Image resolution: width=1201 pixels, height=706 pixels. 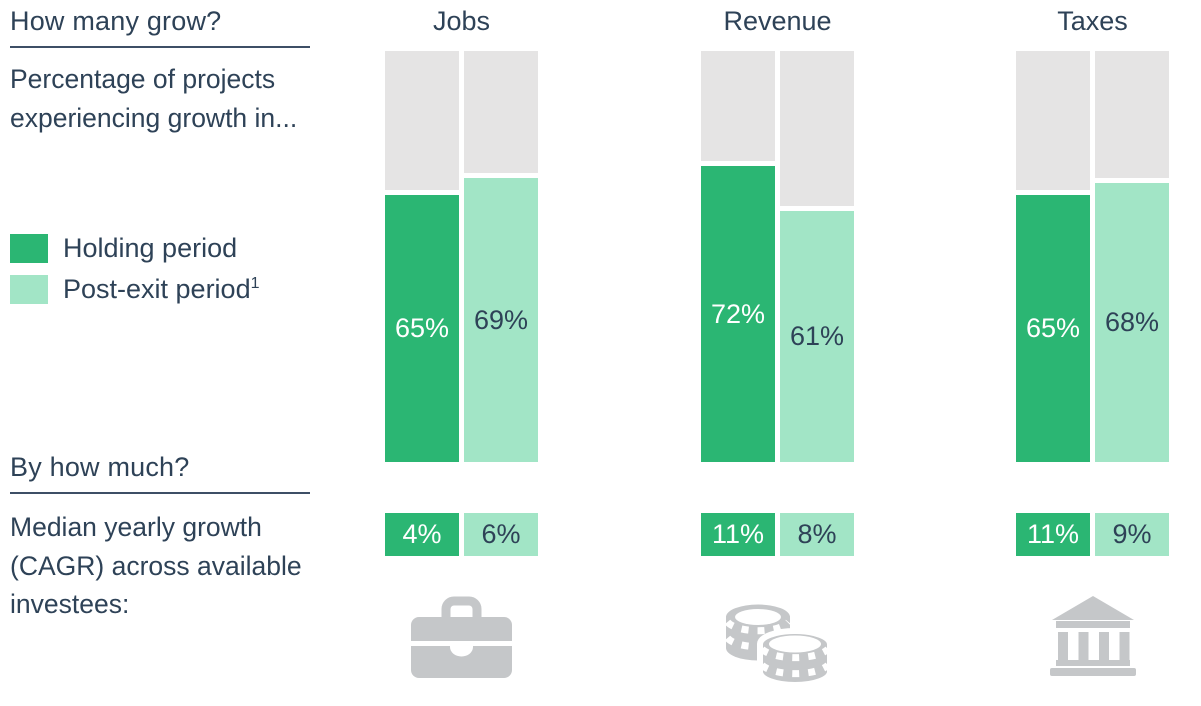 I want to click on bar-pair-jobs: 65% 69%, so click(x=461, y=256).